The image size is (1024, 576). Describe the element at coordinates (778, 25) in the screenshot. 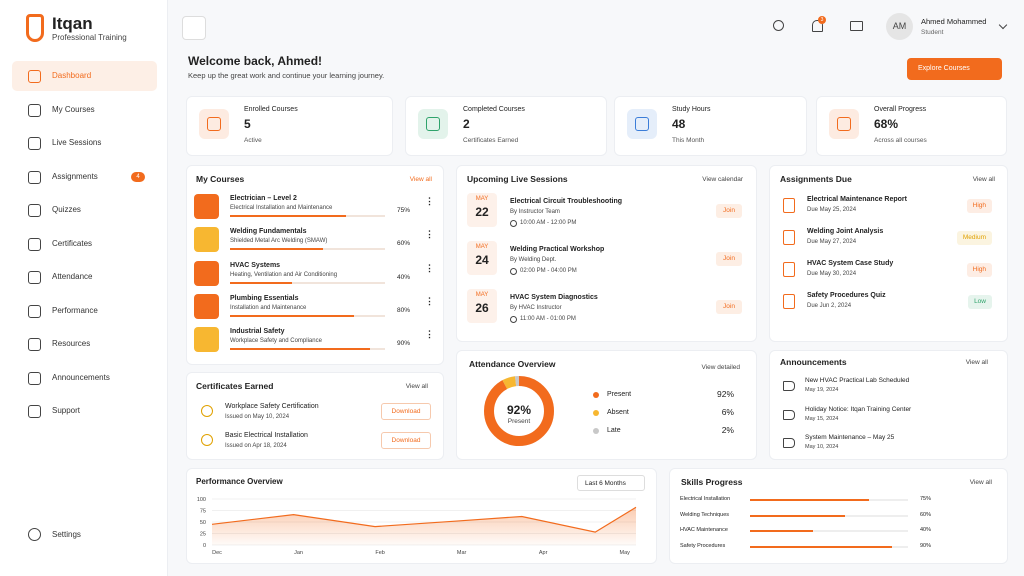

I see `search-icon` at that location.